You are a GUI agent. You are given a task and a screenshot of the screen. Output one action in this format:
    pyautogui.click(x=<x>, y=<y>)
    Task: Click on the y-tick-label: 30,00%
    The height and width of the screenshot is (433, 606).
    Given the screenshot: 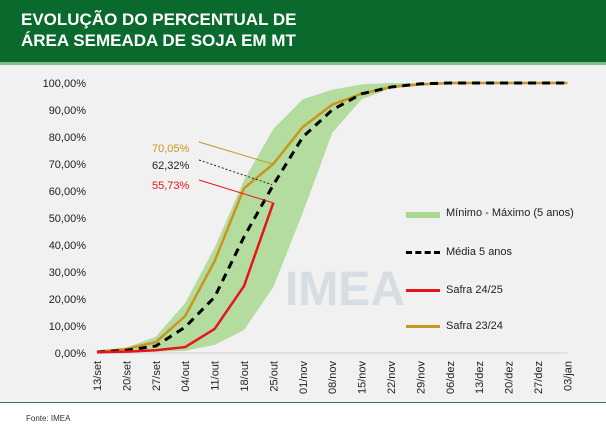 What is the action you would take?
    pyautogui.click(x=68, y=273)
    